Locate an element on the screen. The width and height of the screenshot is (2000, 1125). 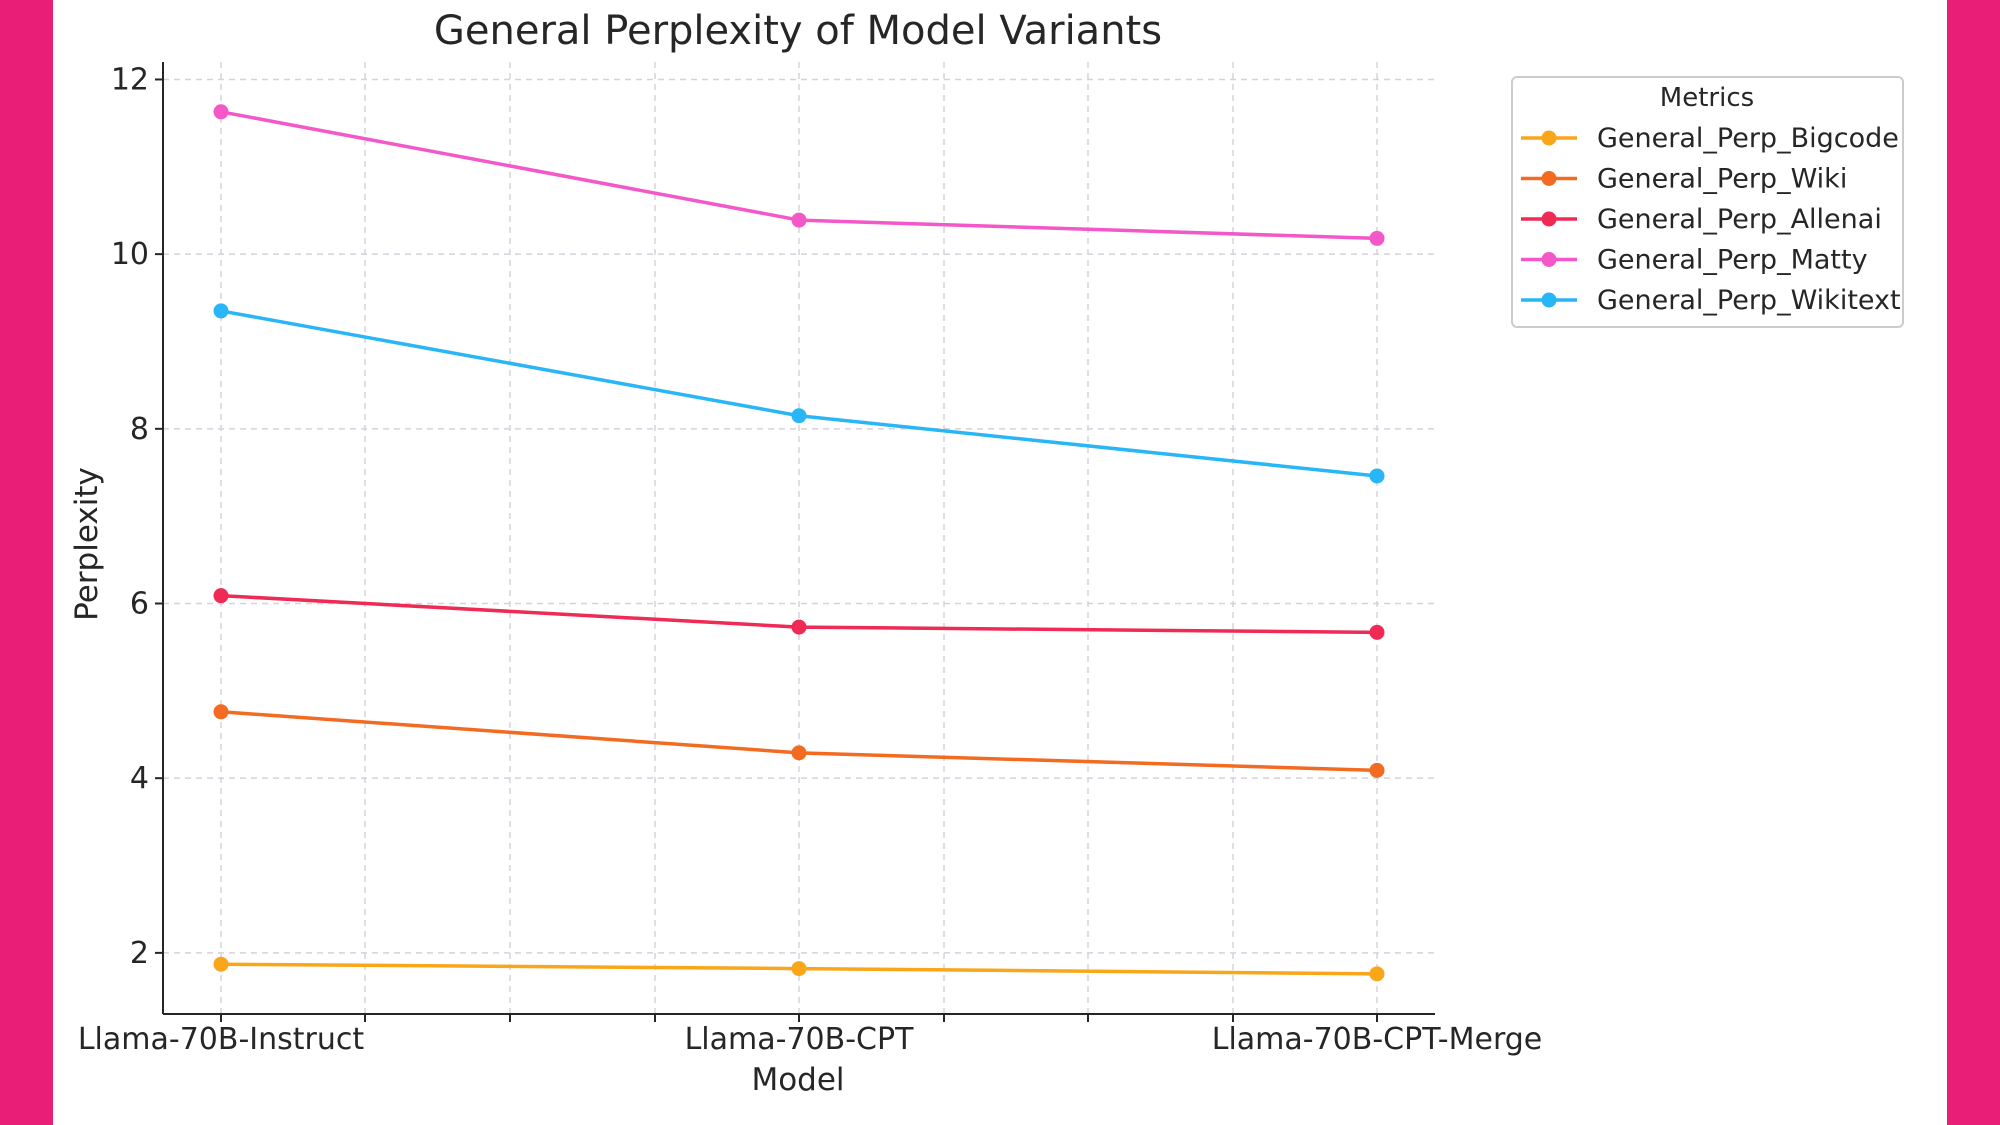
chart-title: General Perplexity of Model Variants is located at coordinates (798, 31).